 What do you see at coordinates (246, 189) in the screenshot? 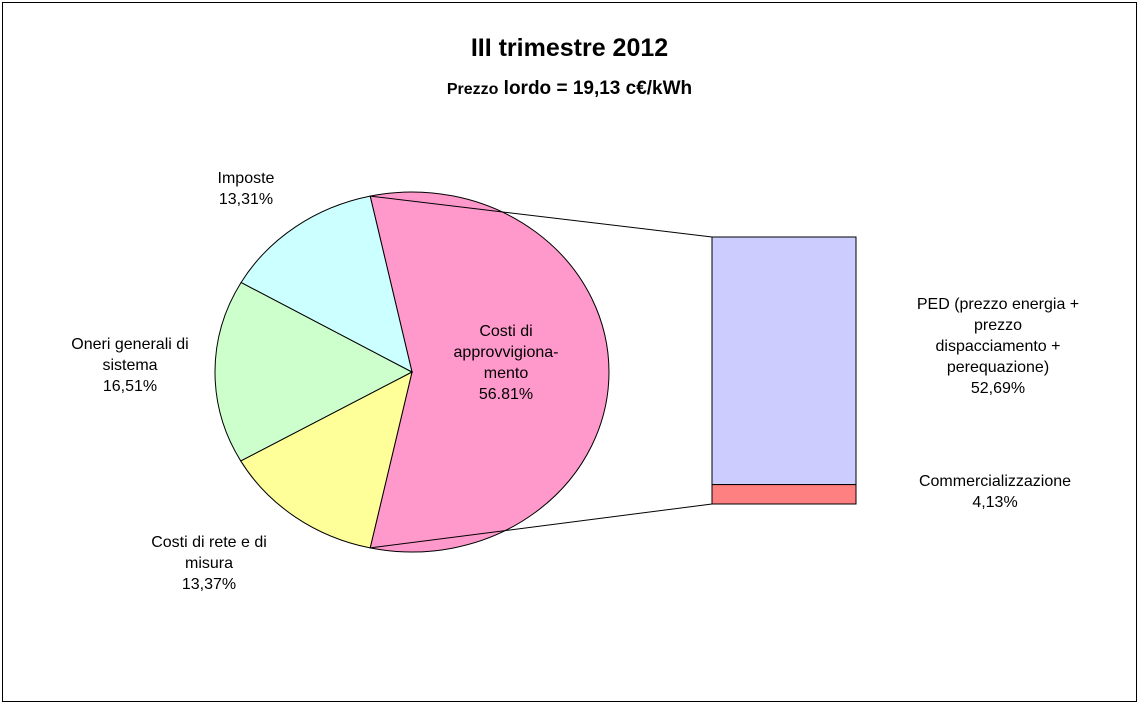
I see `pie-label-imposte: Imposte 13,31%` at bounding box center [246, 189].